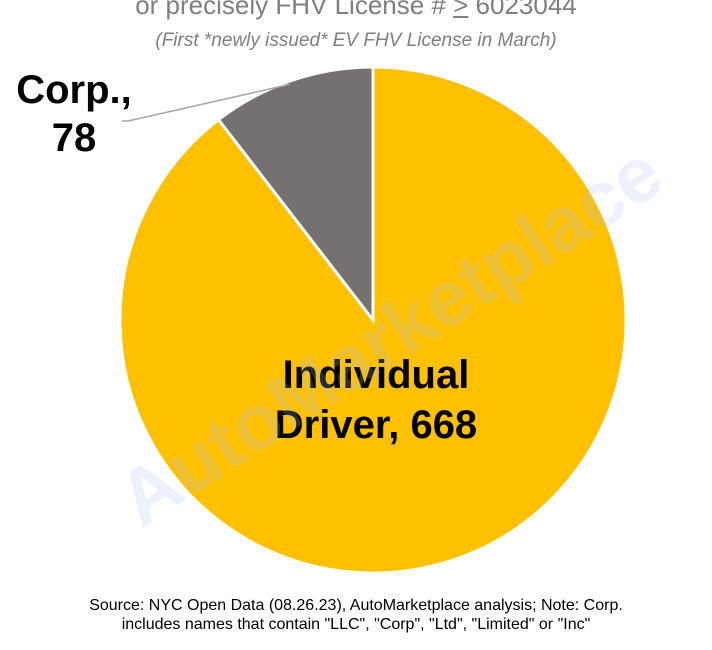 This screenshot has width=712, height=650. What do you see at coordinates (74, 138) in the screenshot?
I see `corp-label-value: 78` at bounding box center [74, 138].